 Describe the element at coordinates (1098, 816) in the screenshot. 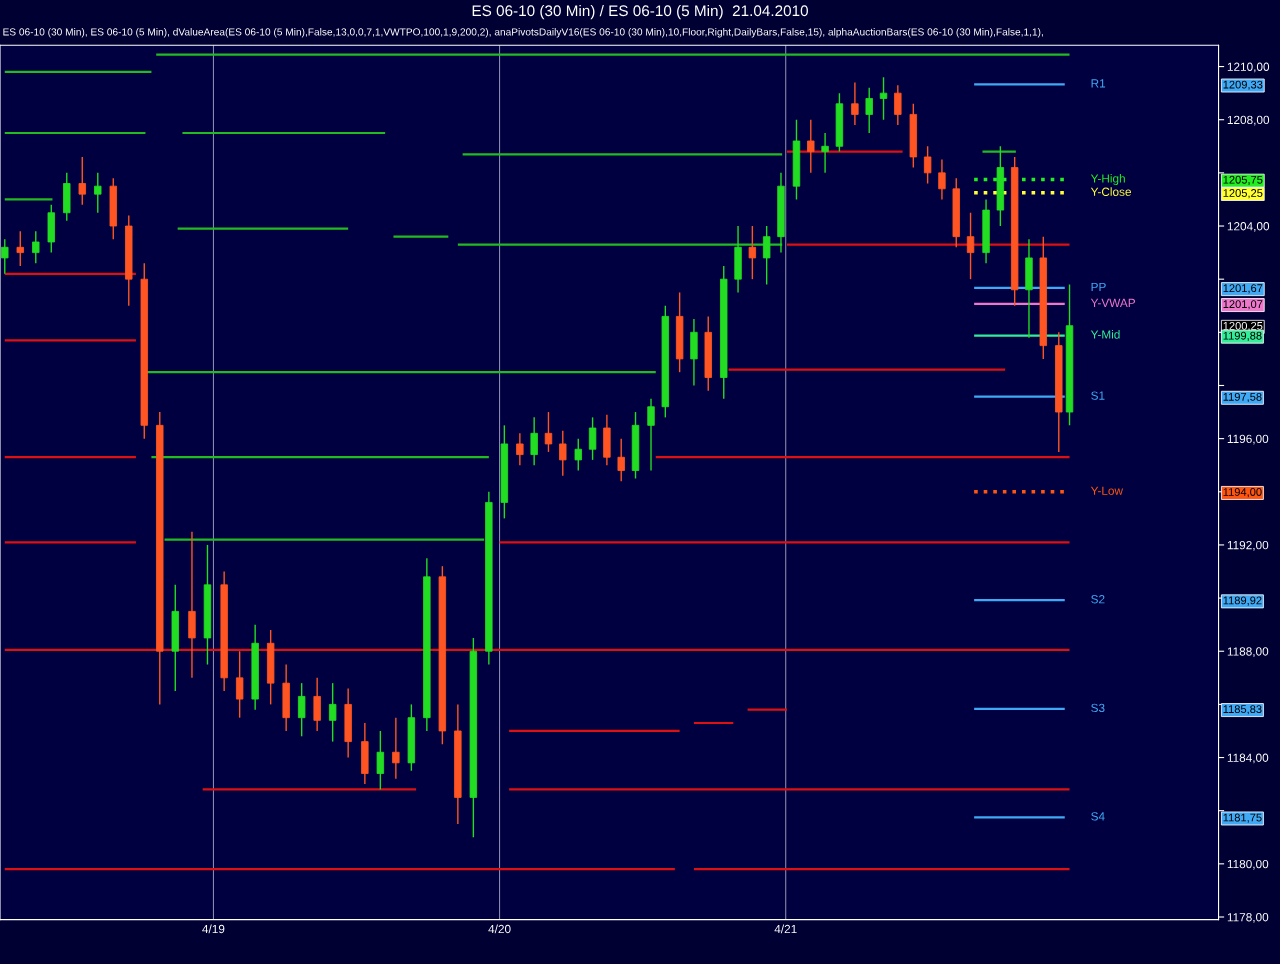

I see `text: S4` at that location.